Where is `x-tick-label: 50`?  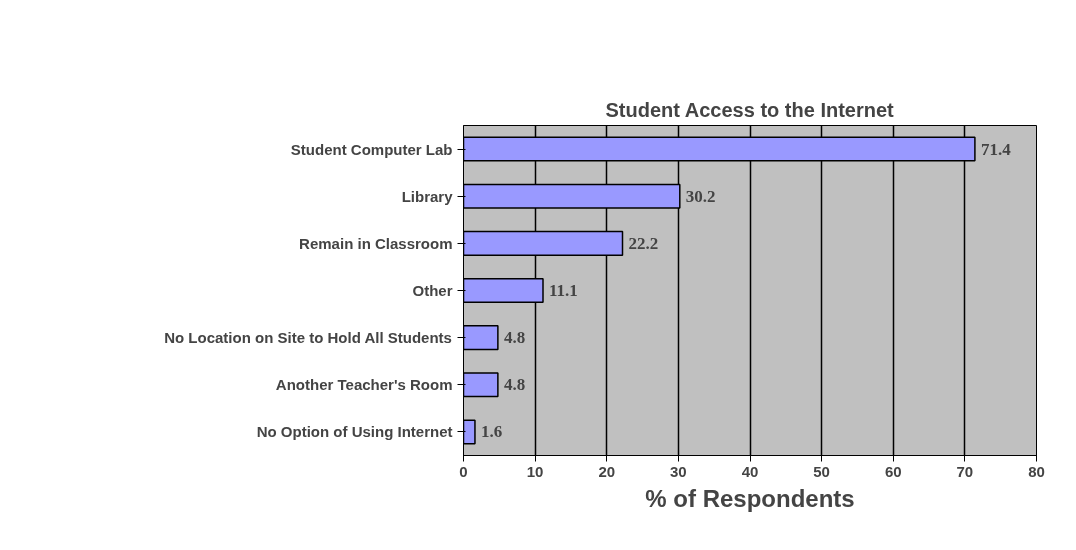 x-tick-label: 50 is located at coordinates (821, 471).